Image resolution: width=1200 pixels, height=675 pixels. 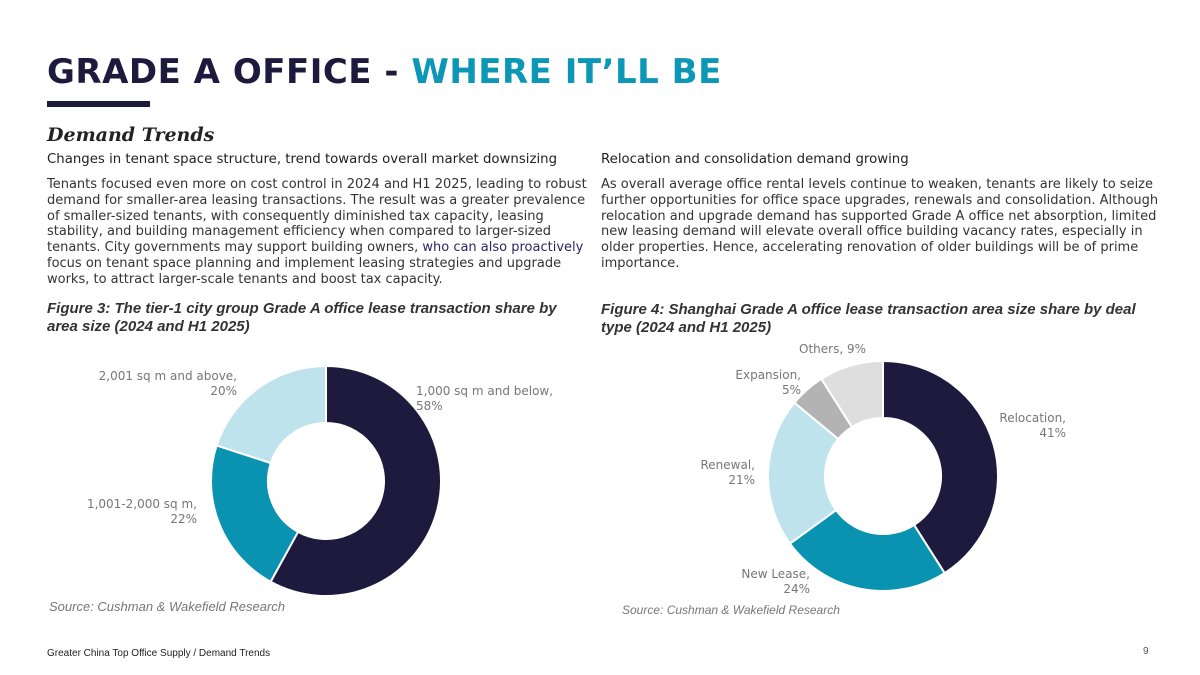 What do you see at coordinates (741, 480) in the screenshot?
I see `label-value: 21%` at bounding box center [741, 480].